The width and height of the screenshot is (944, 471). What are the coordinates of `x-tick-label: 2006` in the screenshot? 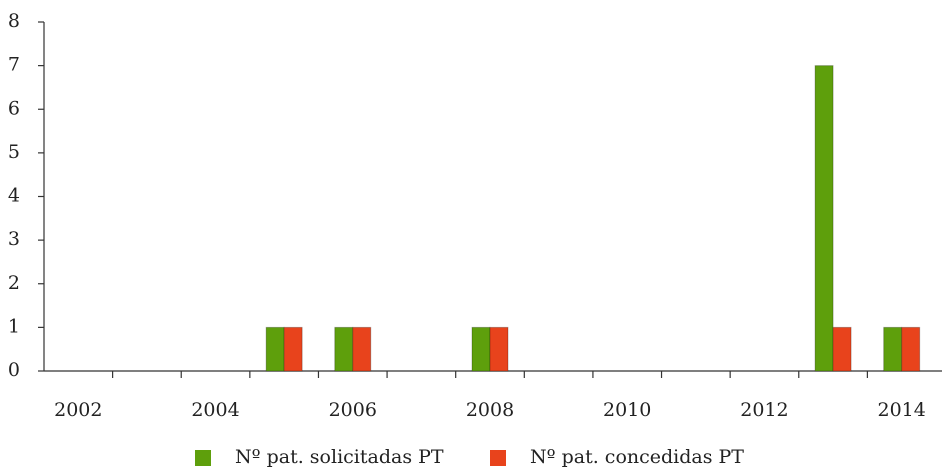 It's located at (353, 410).